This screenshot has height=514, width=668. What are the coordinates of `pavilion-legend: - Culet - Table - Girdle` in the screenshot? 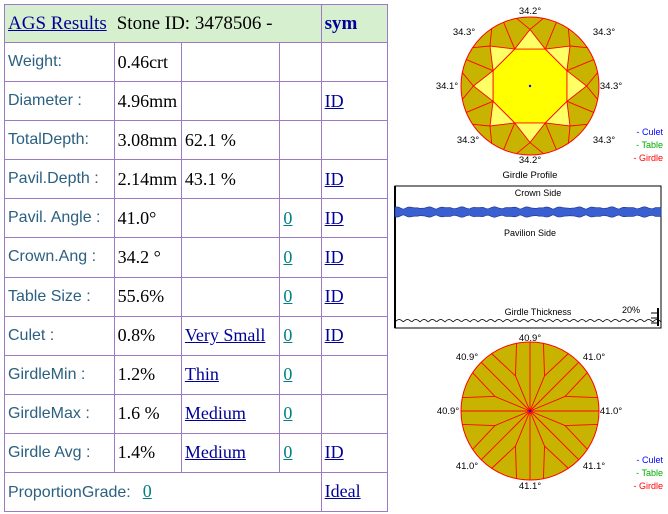 It's located at (648, 473).